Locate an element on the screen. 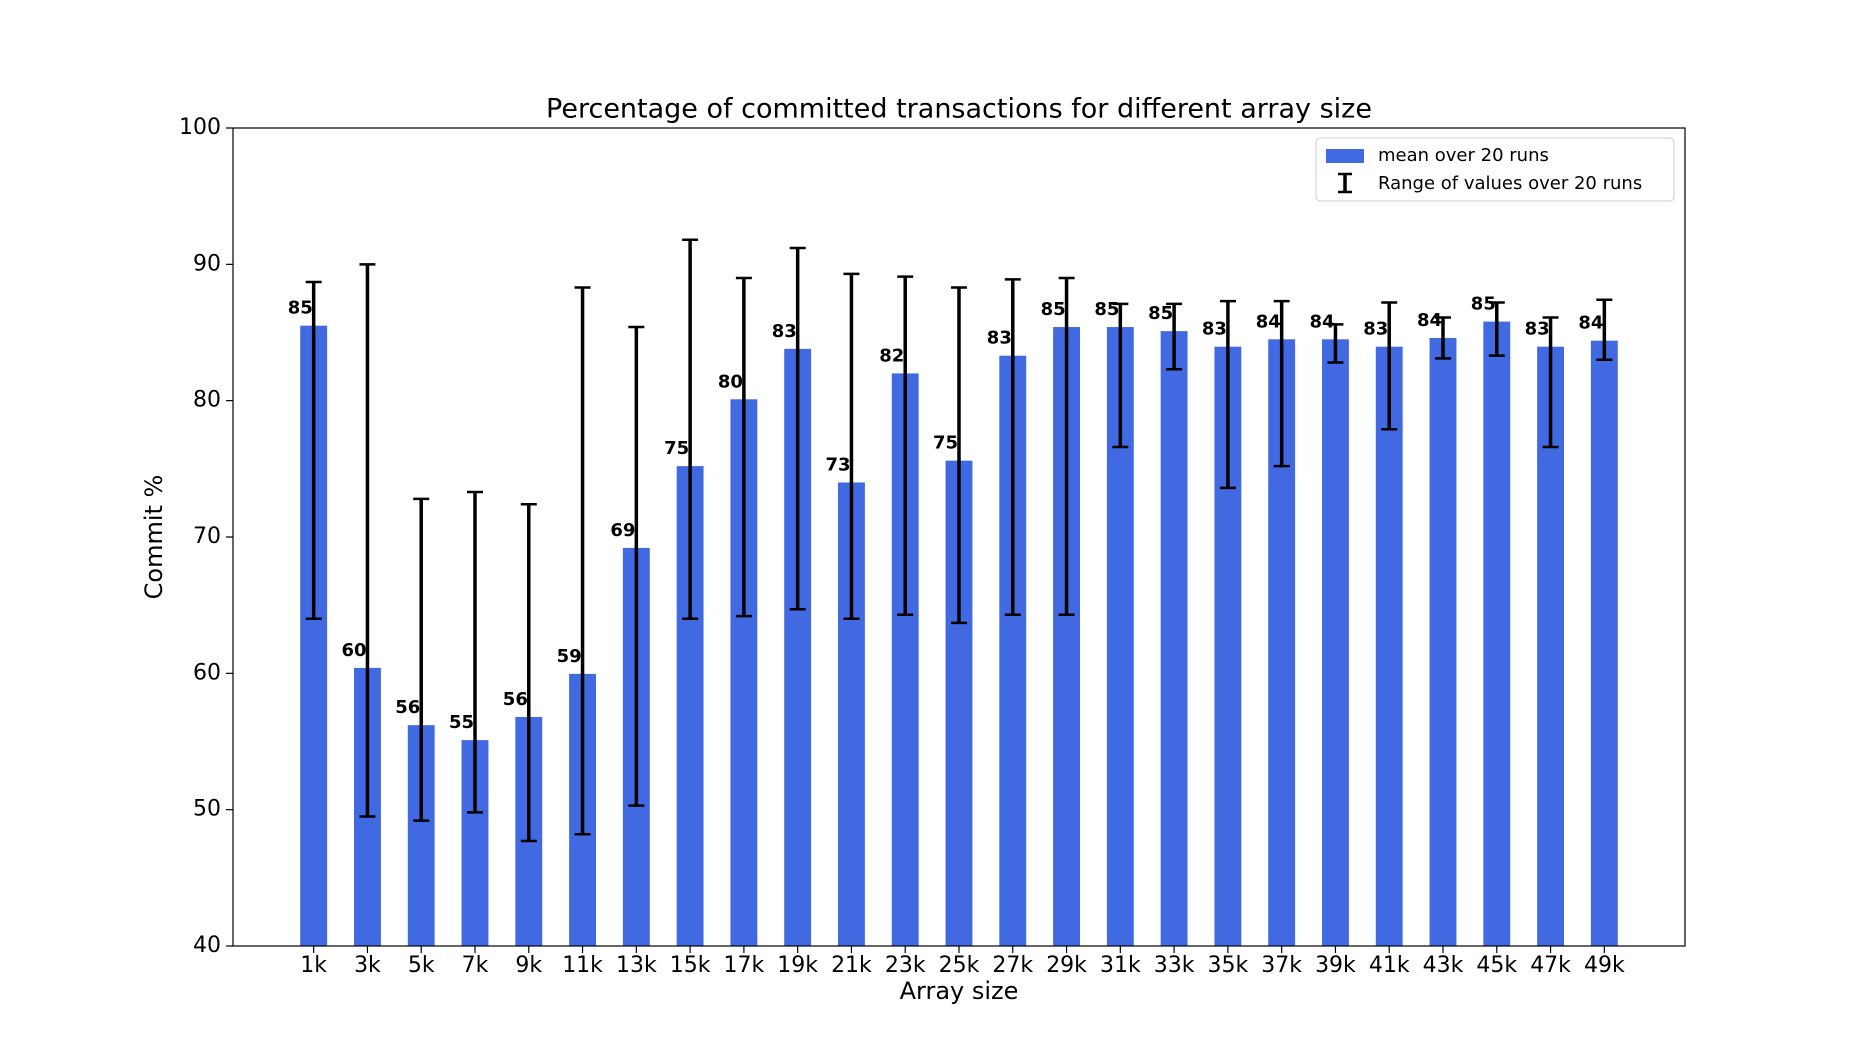 The width and height of the screenshot is (1850, 1050). x-tick-label: 13k is located at coordinates (636, 965).